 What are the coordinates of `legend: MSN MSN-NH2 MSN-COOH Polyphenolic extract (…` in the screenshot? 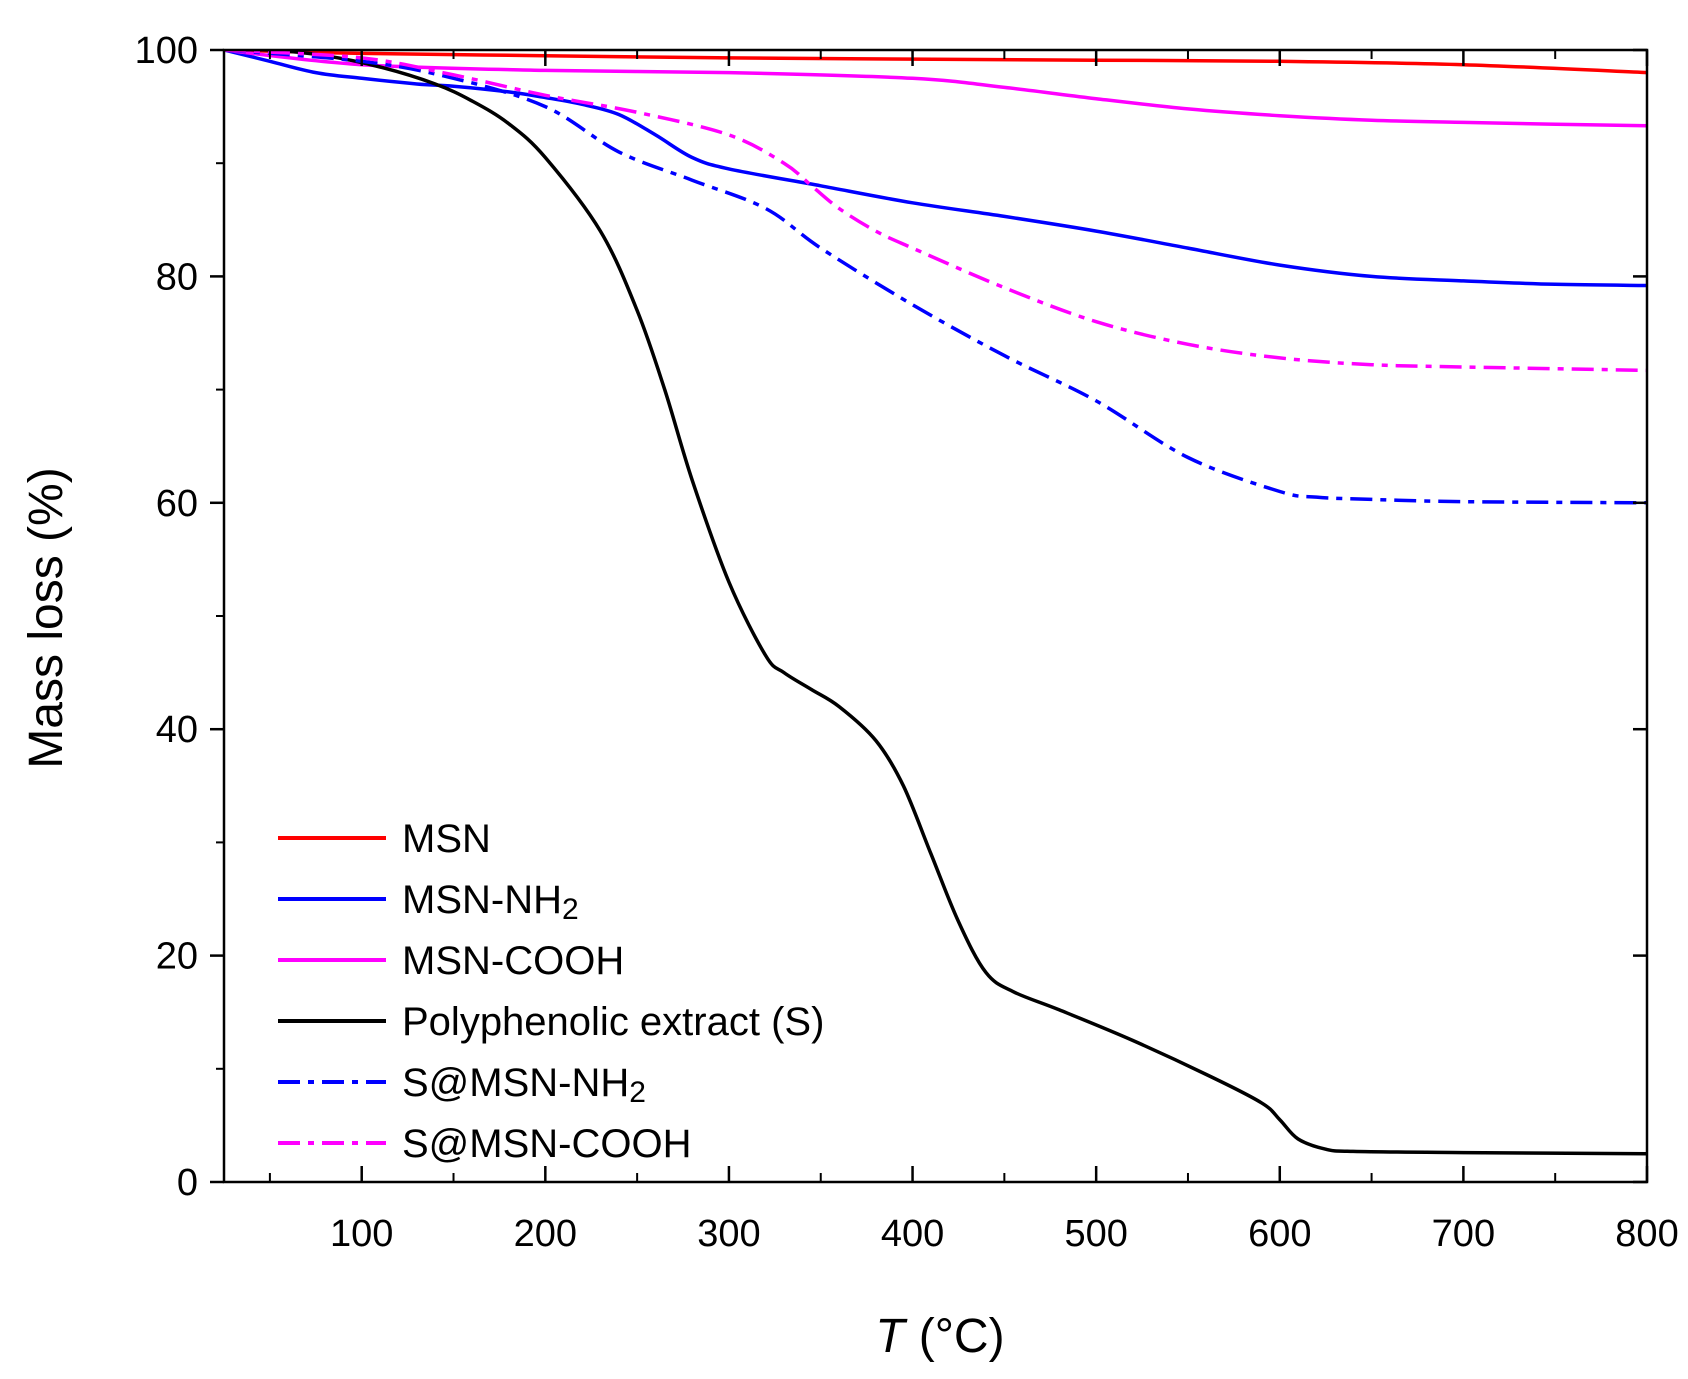 It's located at (551, 991).